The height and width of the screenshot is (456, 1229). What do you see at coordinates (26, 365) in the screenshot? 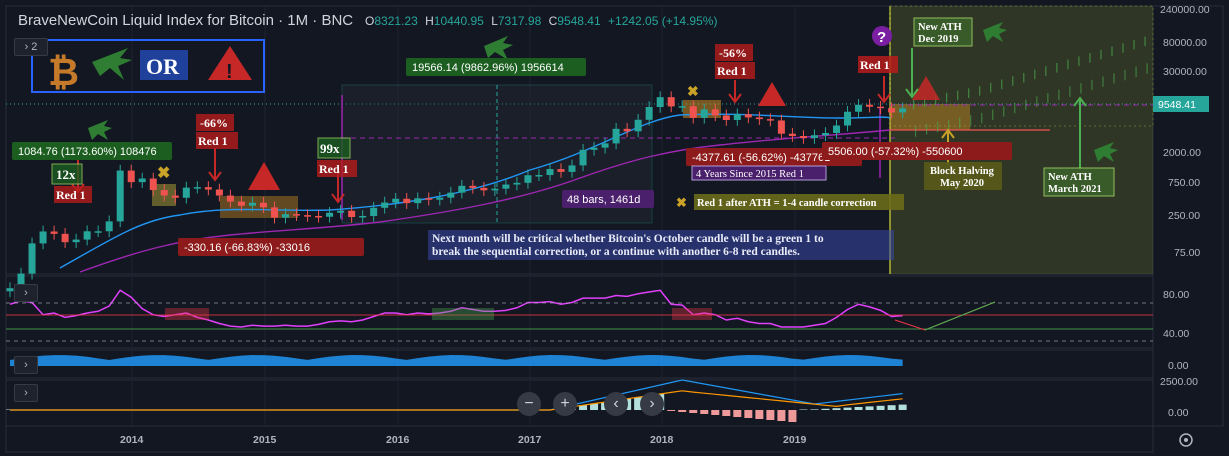
I see `volume-collapse-button: ›` at bounding box center [26, 365].